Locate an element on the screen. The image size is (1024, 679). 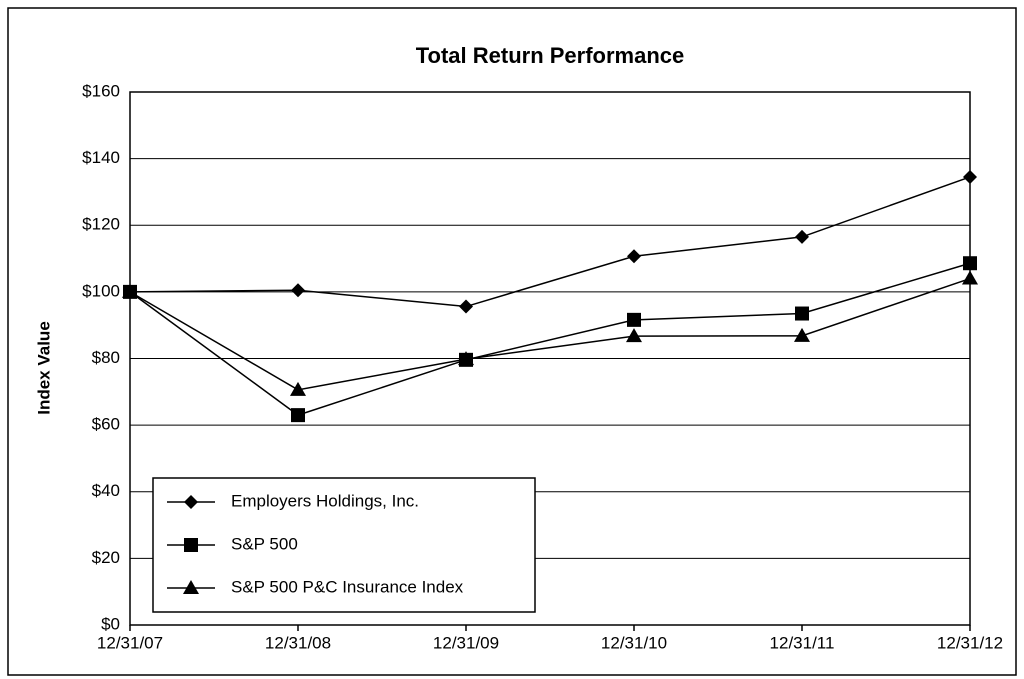
x-tick-label: 12/31/07 is located at coordinates (130, 642).